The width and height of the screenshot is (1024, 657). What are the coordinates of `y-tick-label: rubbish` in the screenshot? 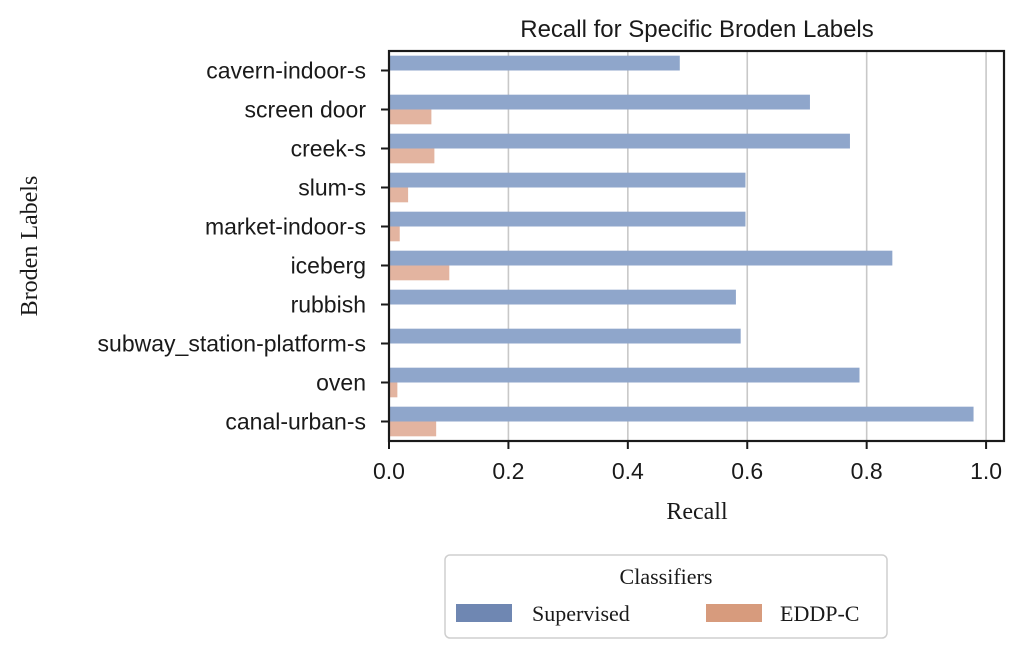 It's located at (328, 305).